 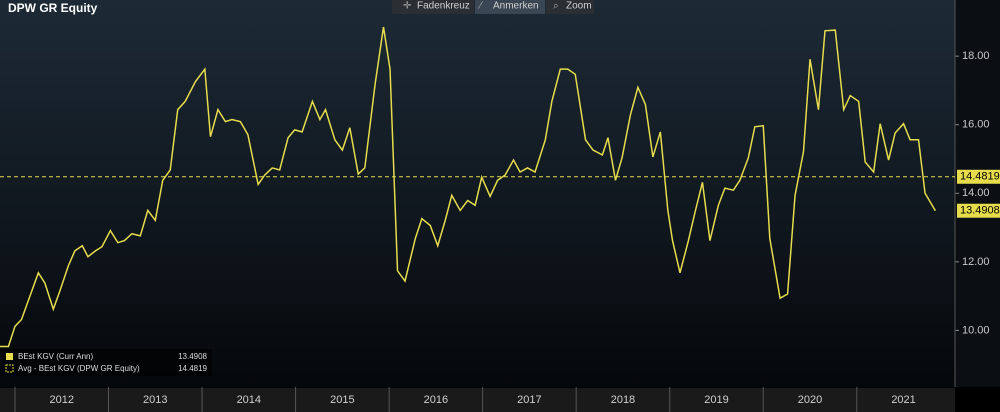 What do you see at coordinates (810, 400) in the screenshot?
I see `x-tick-label: 2020` at bounding box center [810, 400].